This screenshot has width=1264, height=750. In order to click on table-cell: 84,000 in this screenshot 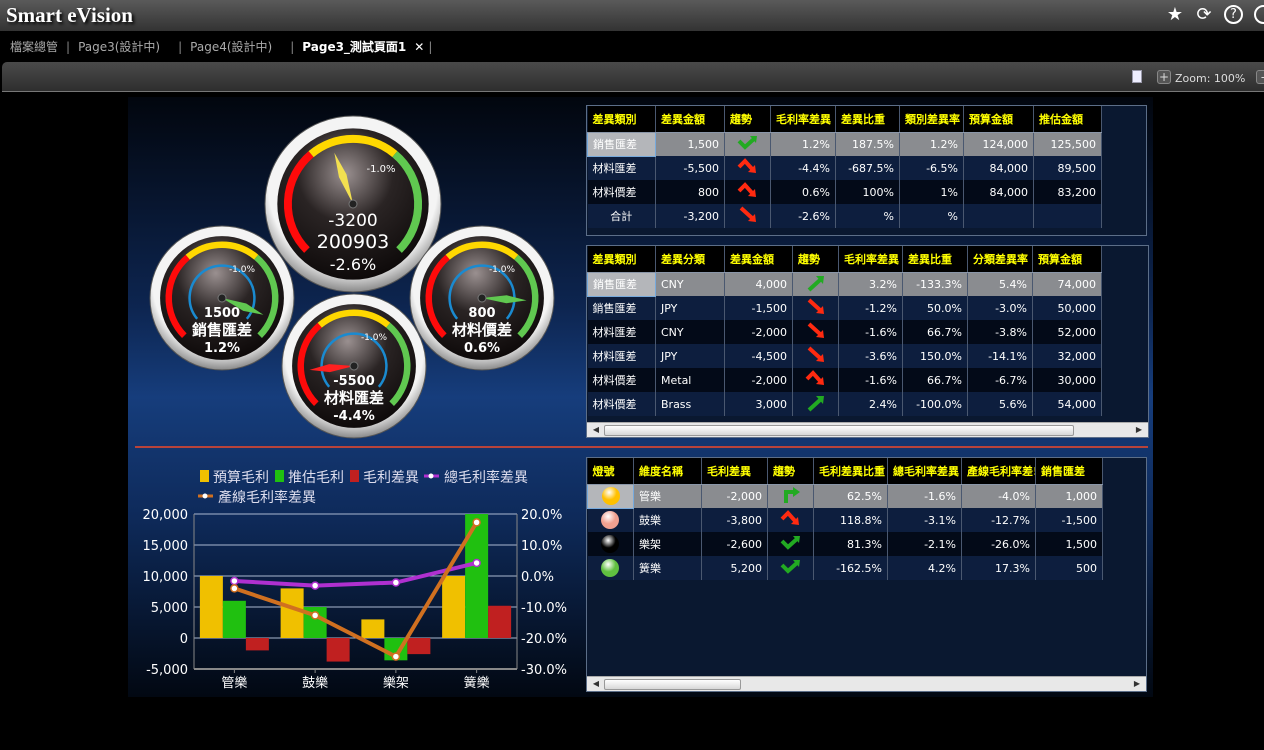, I will do `click(998, 192)`.